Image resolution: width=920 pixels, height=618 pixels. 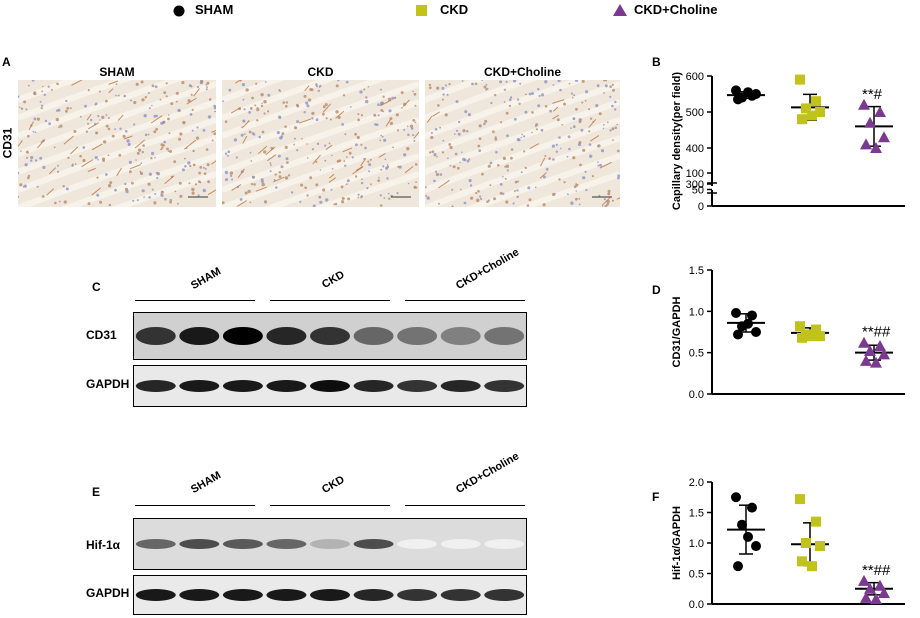 What do you see at coordinates (696, 271) in the screenshot?
I see `y-tick-label: 1.5` at bounding box center [696, 271].